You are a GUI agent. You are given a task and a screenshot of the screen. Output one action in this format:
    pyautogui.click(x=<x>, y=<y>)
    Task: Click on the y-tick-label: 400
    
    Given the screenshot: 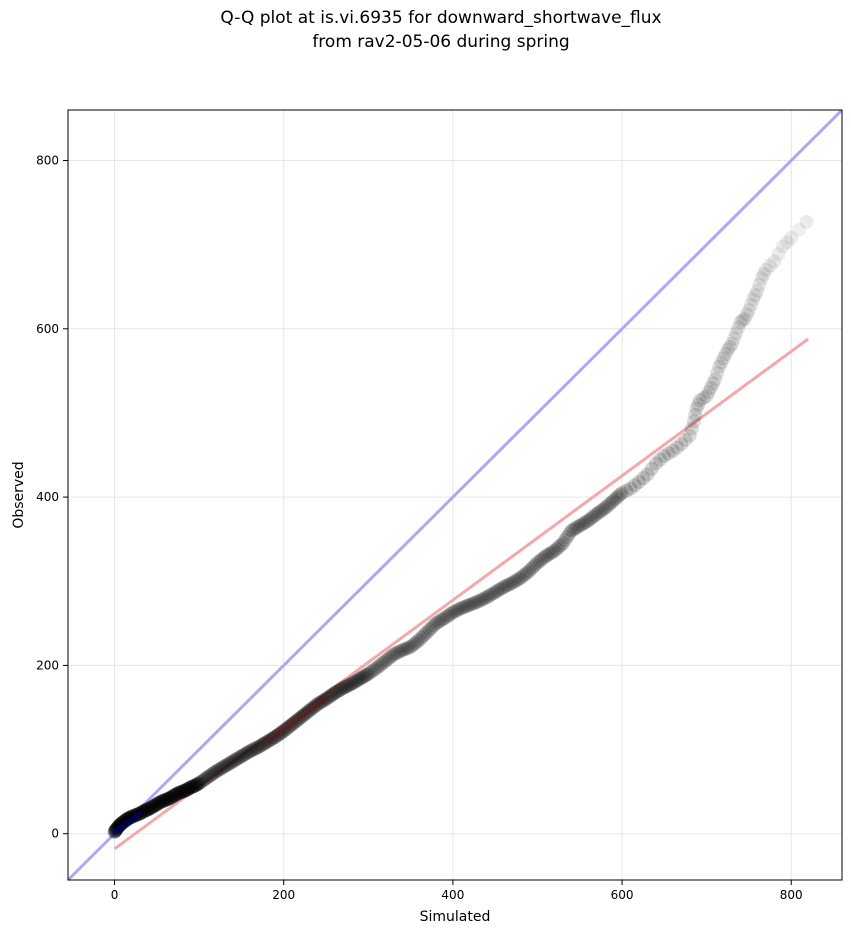 What is the action you would take?
    pyautogui.click(x=47, y=497)
    